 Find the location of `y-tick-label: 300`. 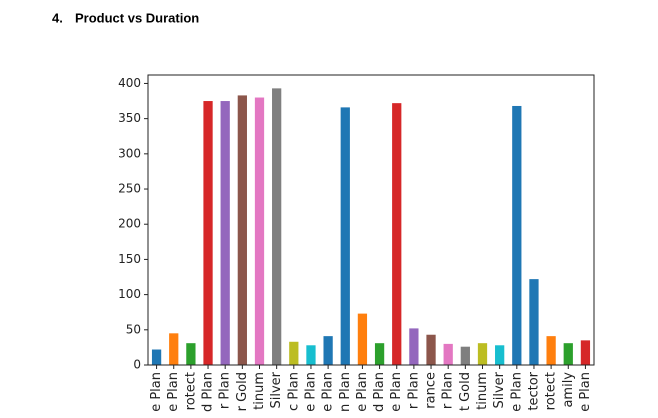

y-tick-label: 300 is located at coordinates (129, 153).